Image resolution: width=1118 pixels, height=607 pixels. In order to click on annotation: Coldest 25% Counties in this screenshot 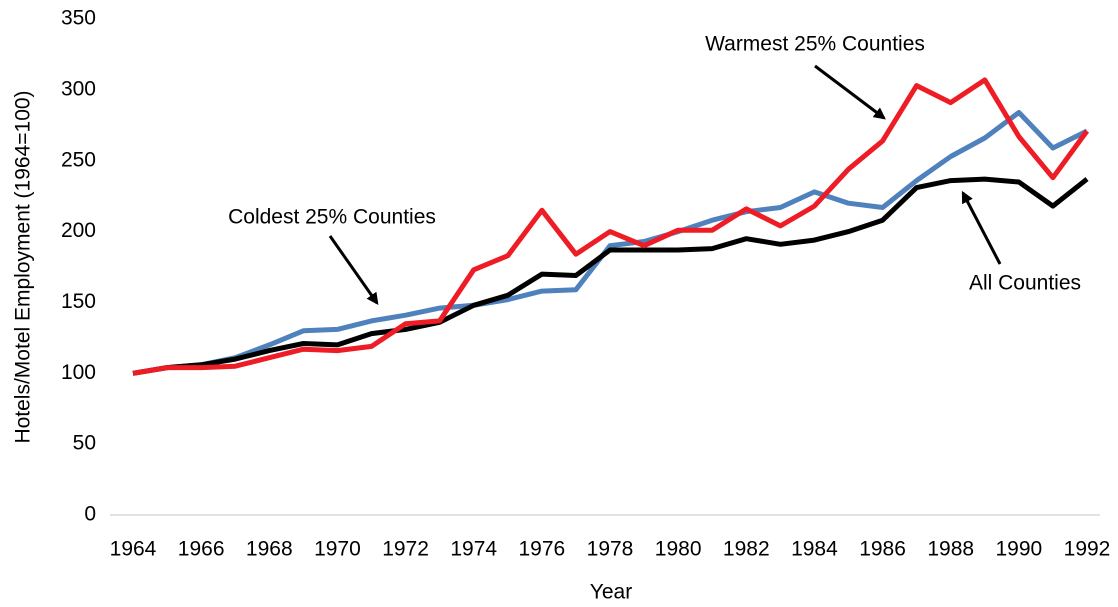, I will do `click(332, 217)`.